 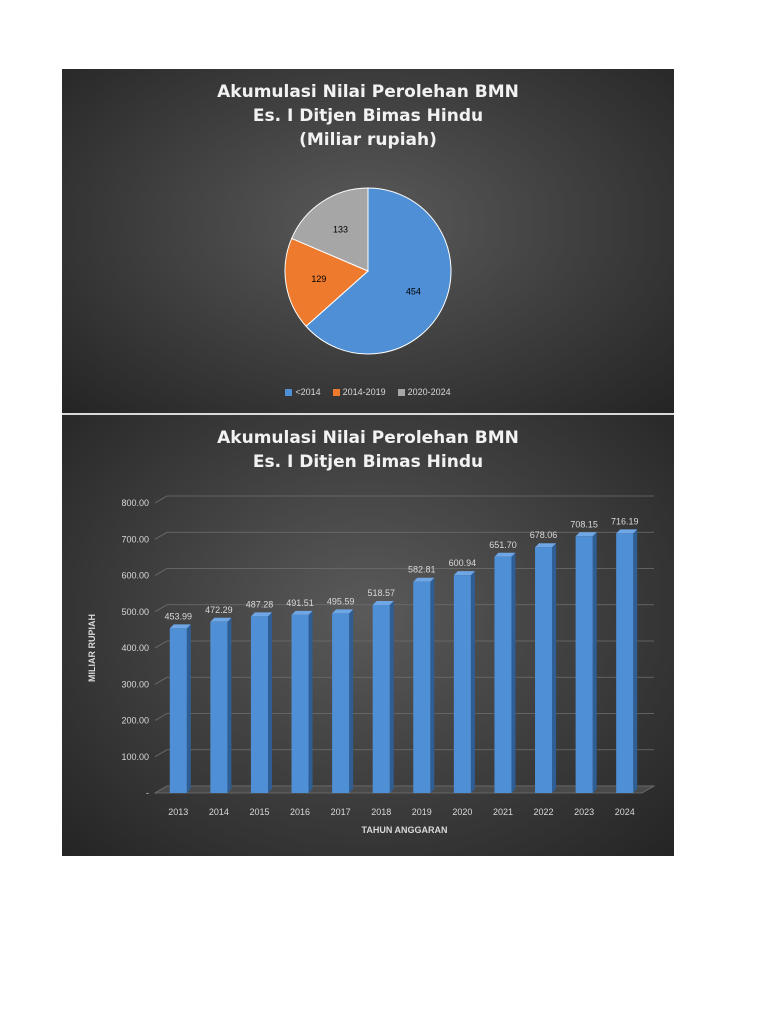 I want to click on bar-value-label-7: 600.94, so click(x=463, y=563).